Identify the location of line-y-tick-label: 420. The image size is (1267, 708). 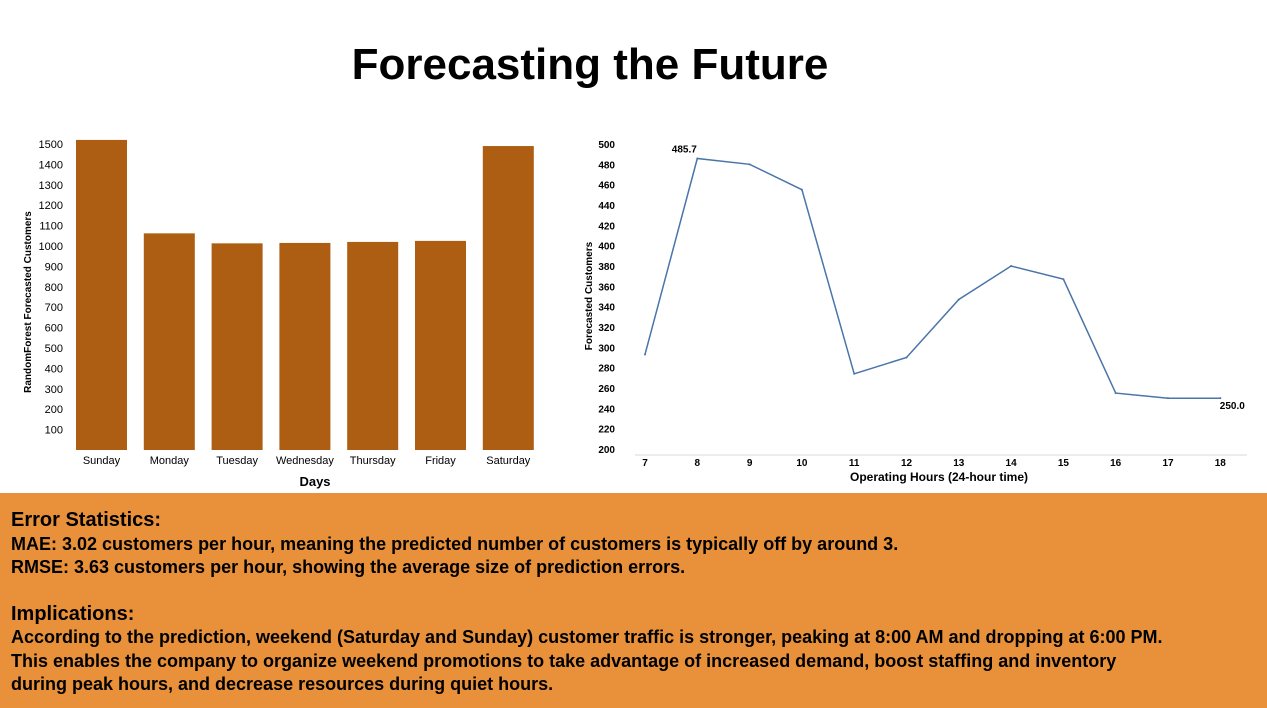
(606, 226).